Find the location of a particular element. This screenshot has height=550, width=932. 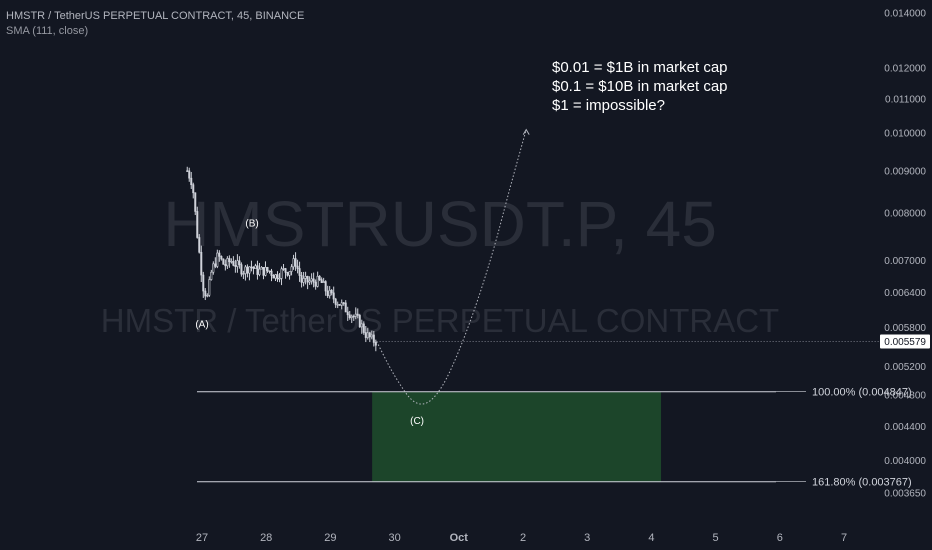

y-tick-12: 0.004000 is located at coordinates (905, 461).